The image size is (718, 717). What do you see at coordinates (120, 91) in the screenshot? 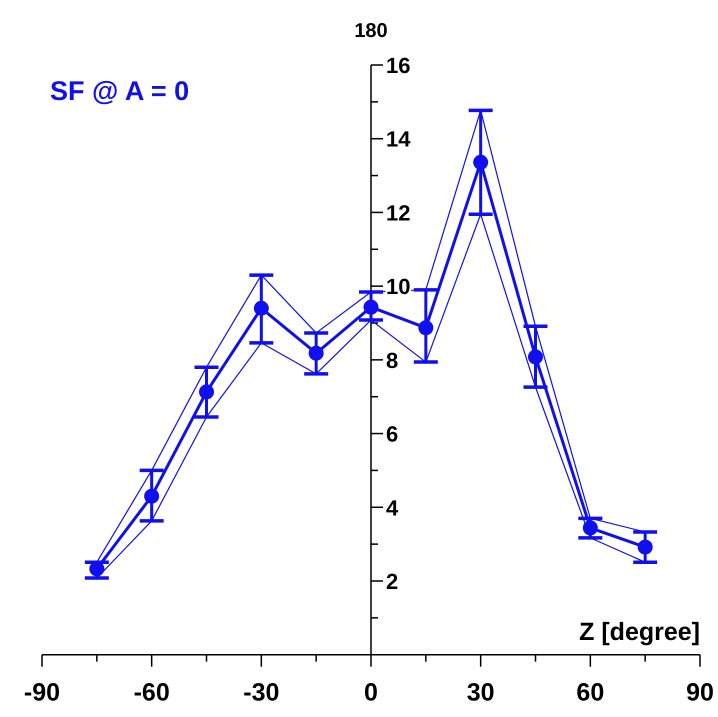
I see `chart-title: SF @ A = 0` at bounding box center [120, 91].